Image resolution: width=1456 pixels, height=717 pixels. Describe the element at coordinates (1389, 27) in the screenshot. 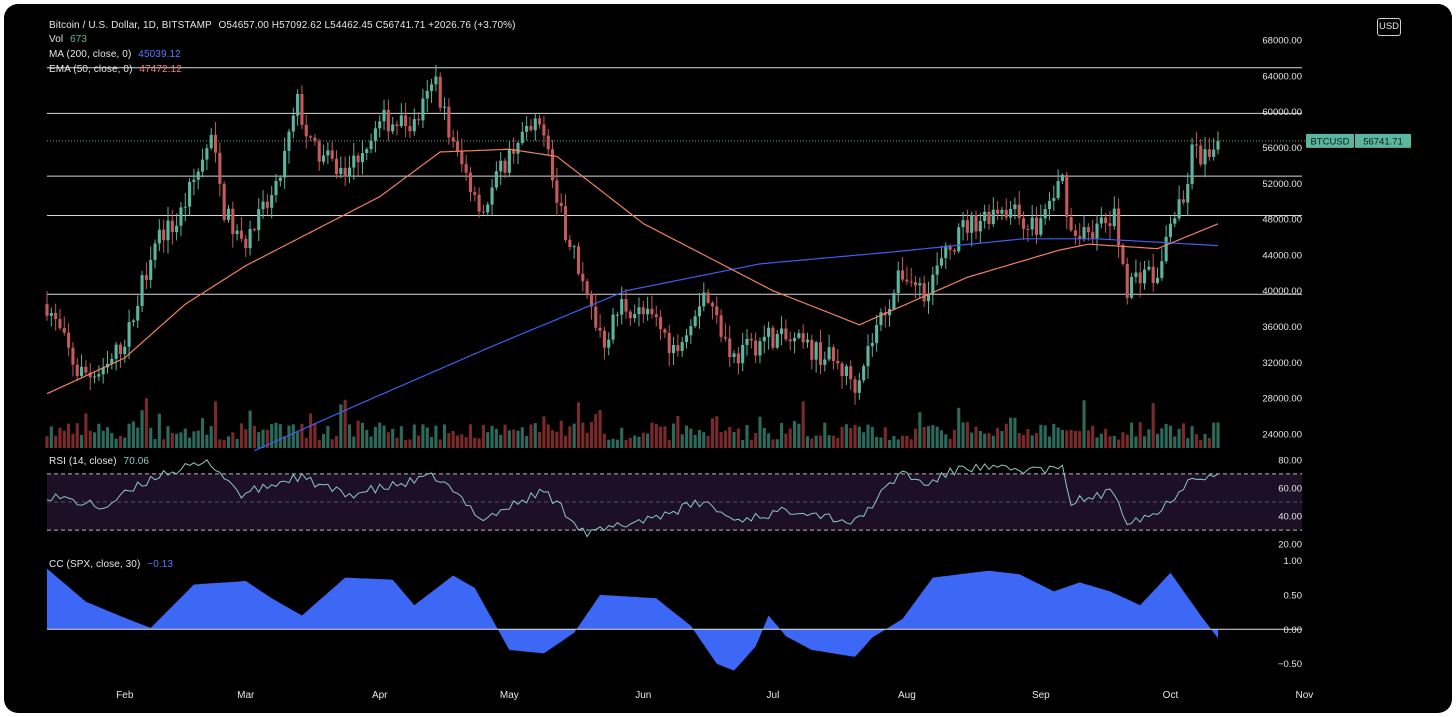

I see `currency-button: USD` at that location.